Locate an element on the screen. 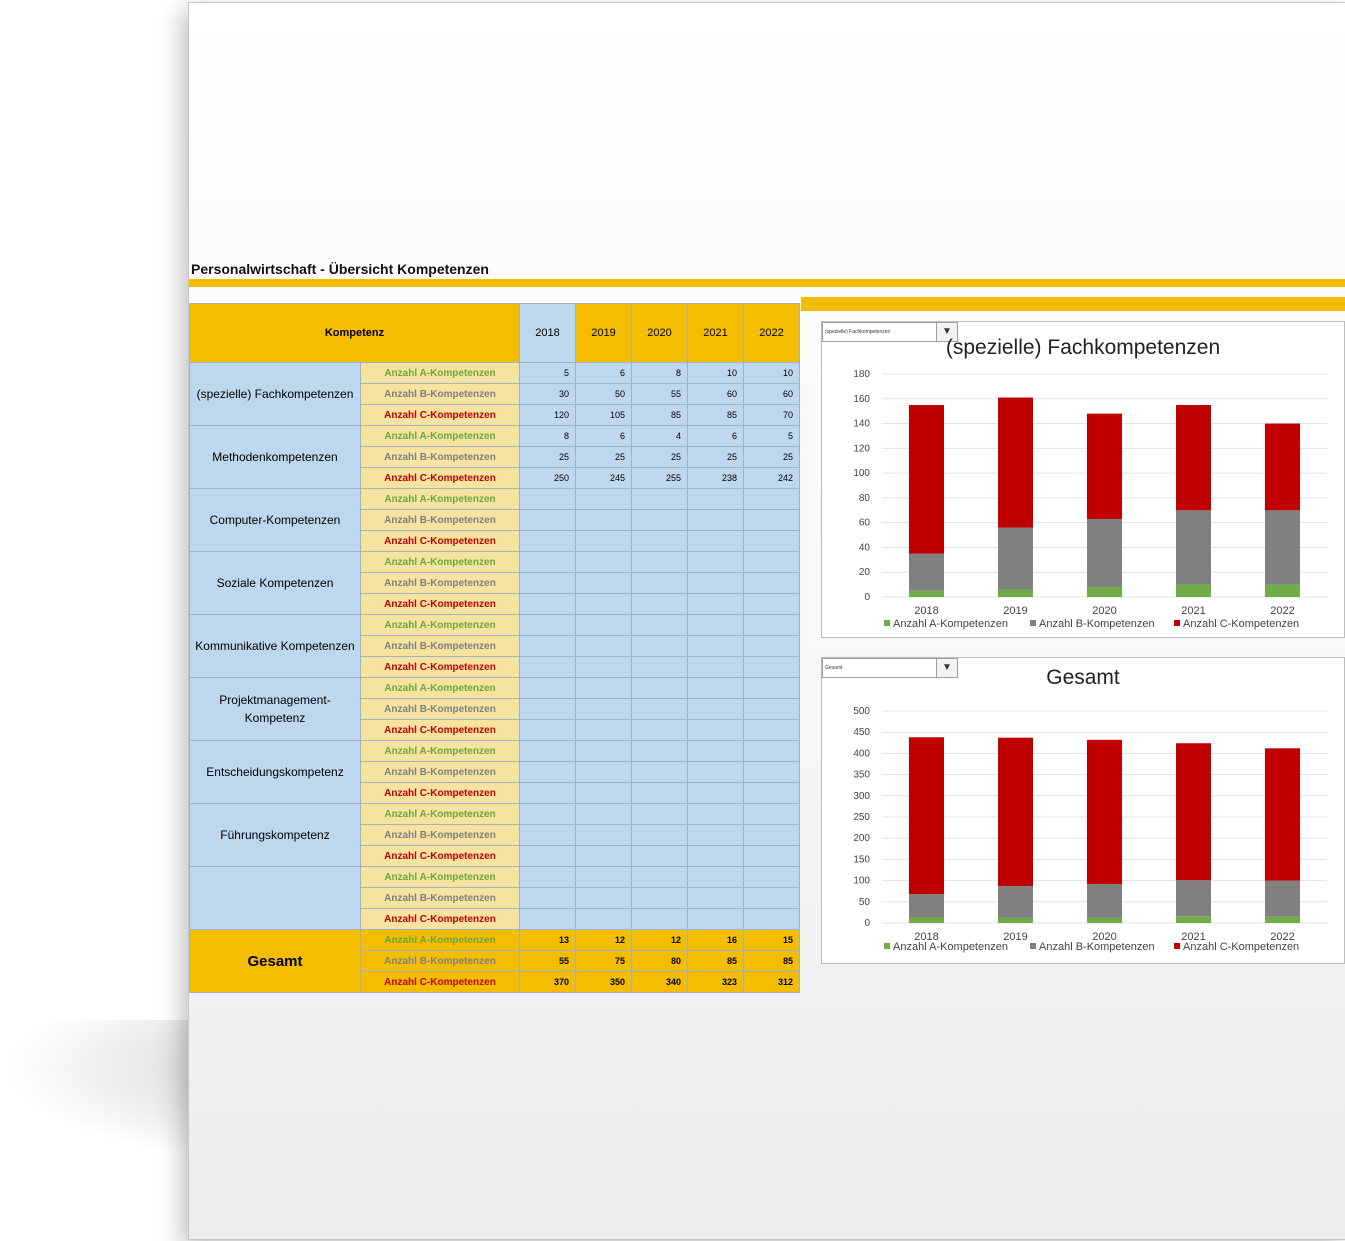  value-cell: 105 is located at coordinates (603, 415).